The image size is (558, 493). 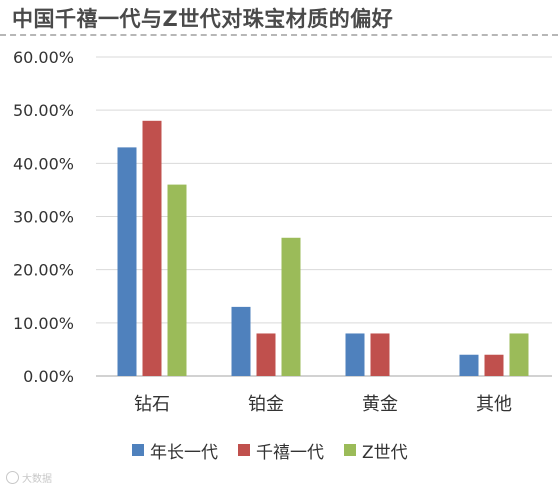 What do you see at coordinates (43, 163) in the screenshot?
I see `y-tick-label: 40.00%` at bounding box center [43, 163].